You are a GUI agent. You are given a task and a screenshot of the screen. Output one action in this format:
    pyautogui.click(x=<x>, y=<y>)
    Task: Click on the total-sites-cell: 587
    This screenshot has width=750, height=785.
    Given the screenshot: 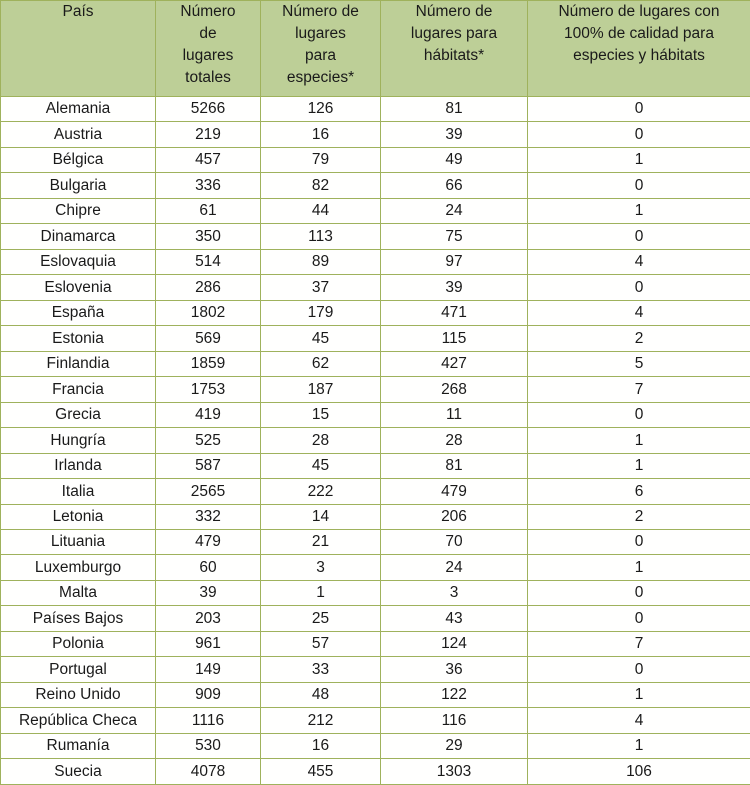 What is the action you would take?
    pyautogui.click(x=208, y=466)
    